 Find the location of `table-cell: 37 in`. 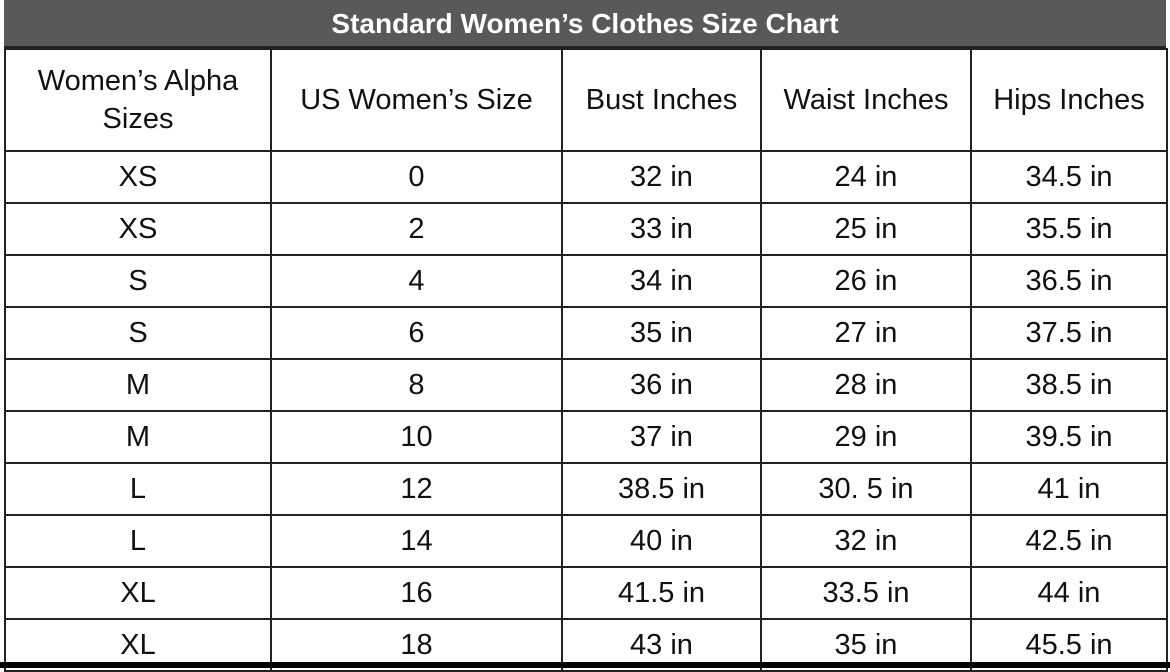

table-cell: 37 in is located at coordinates (661, 437).